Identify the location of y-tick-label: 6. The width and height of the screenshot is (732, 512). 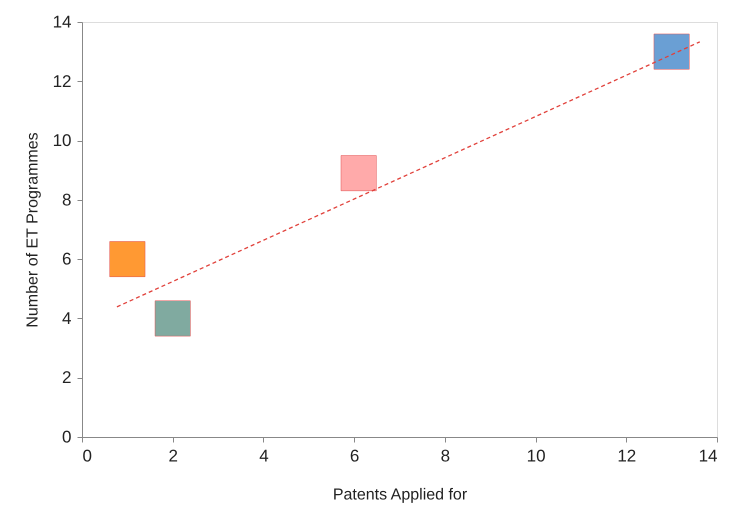
(67, 259).